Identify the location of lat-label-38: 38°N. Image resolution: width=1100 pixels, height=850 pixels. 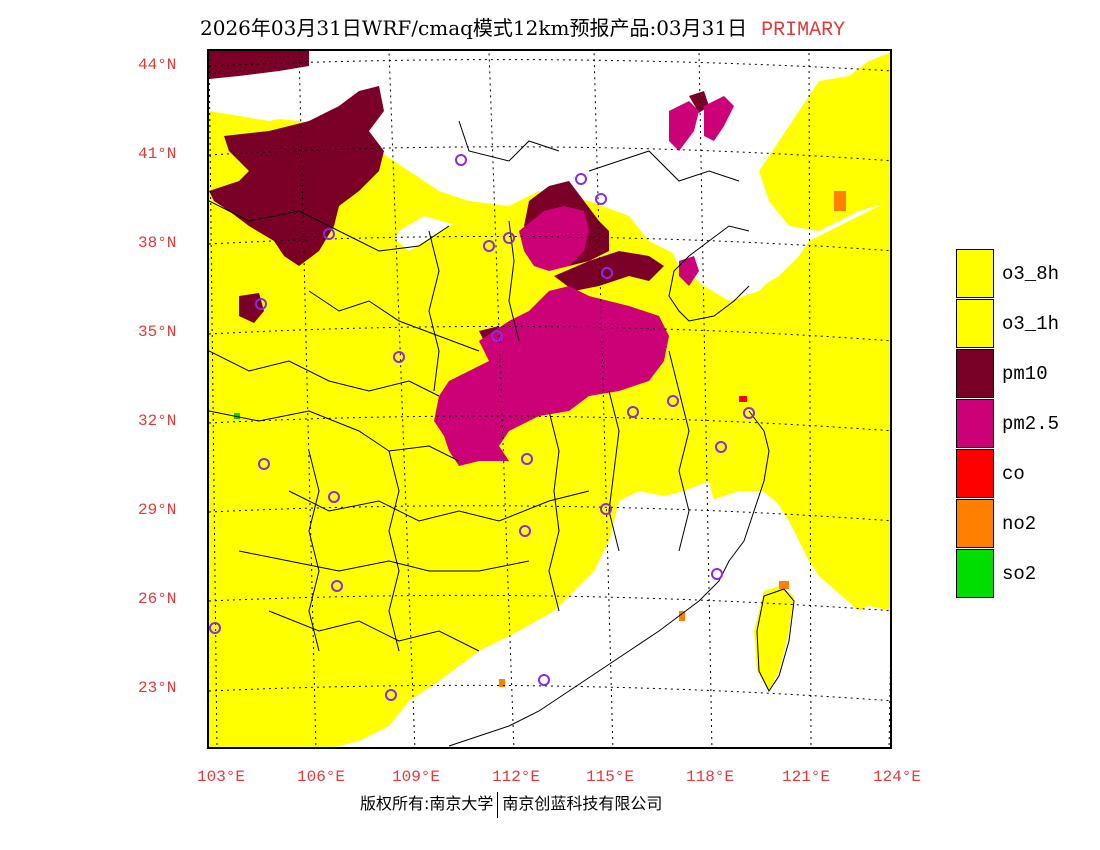
(157, 243).